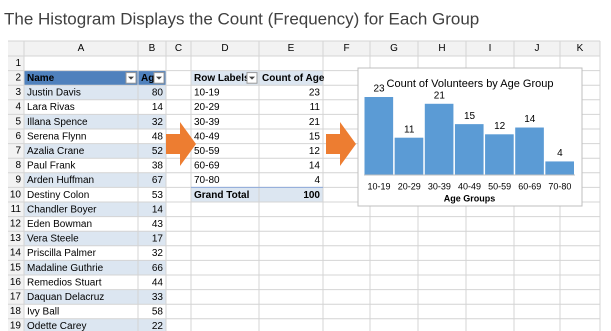  Describe the element at coordinates (53, 239) in the screenshot. I see `table-cell: Vera Steele` at that location.